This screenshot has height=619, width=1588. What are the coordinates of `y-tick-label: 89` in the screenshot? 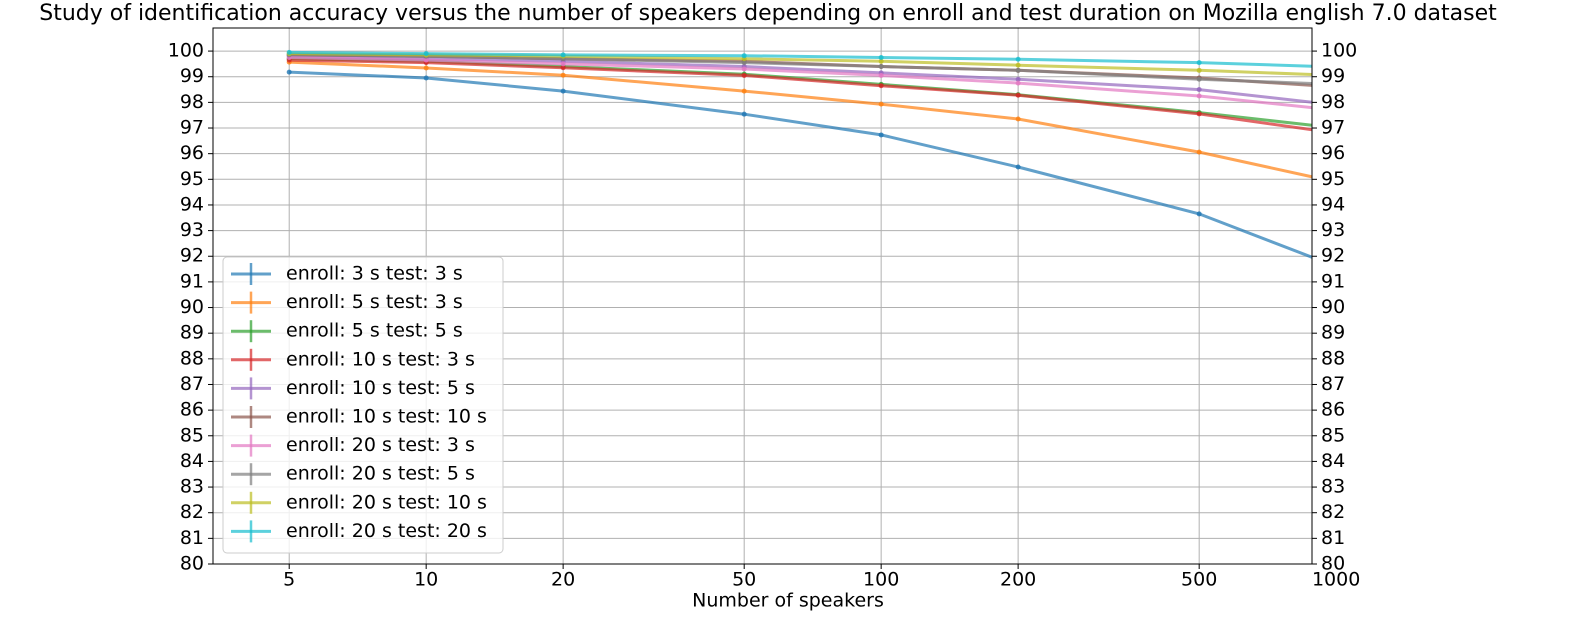 It's located at (192, 333).